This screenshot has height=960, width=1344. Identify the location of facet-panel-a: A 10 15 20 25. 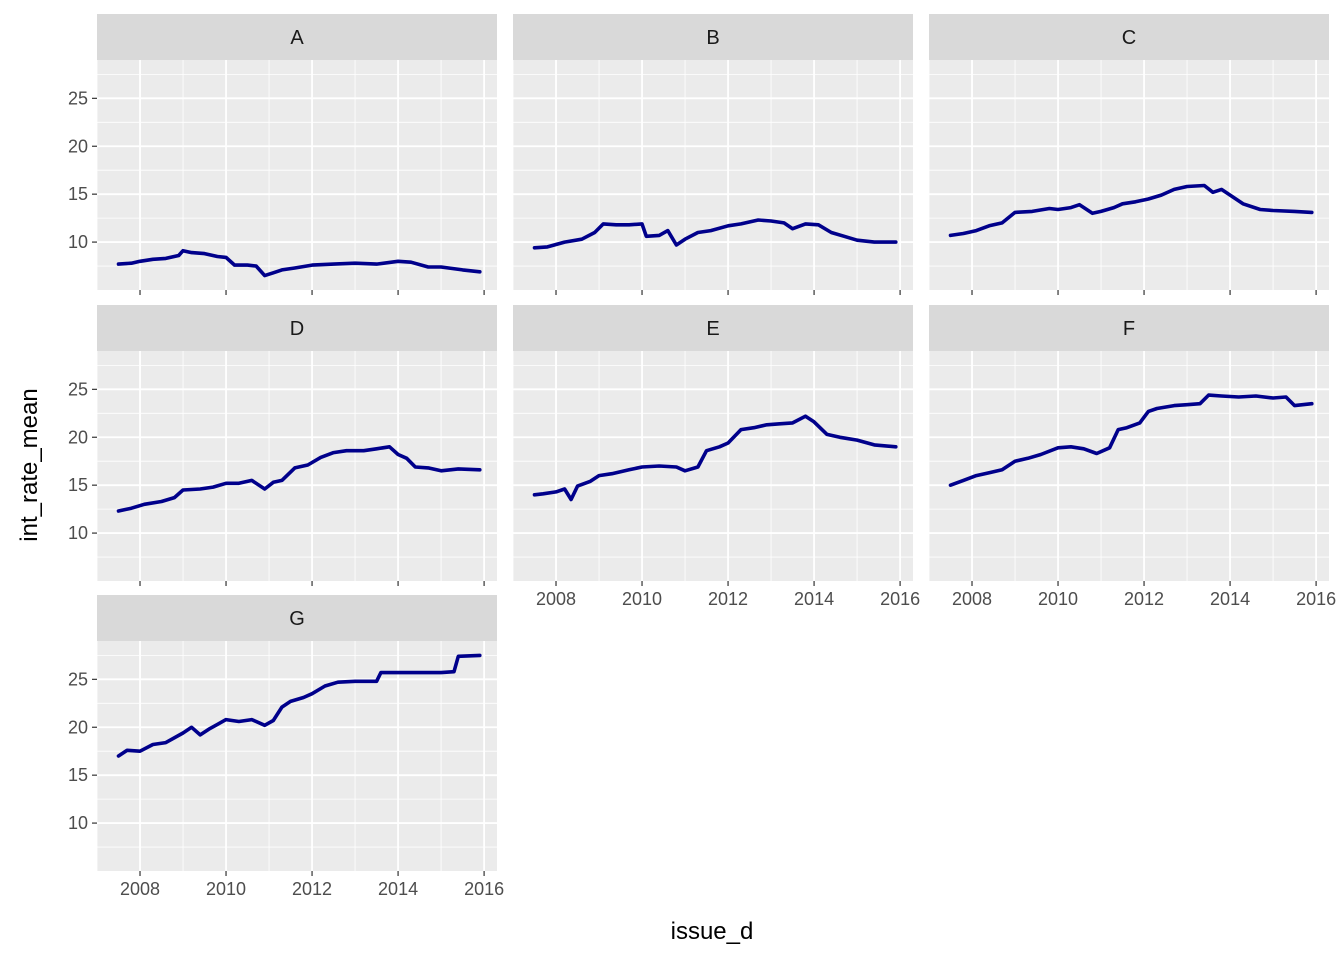
(282, 154).